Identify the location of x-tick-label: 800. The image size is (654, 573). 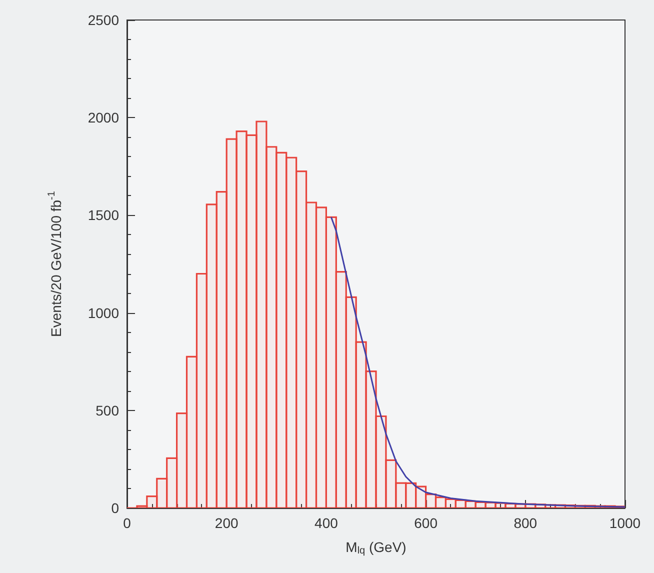
(526, 523).